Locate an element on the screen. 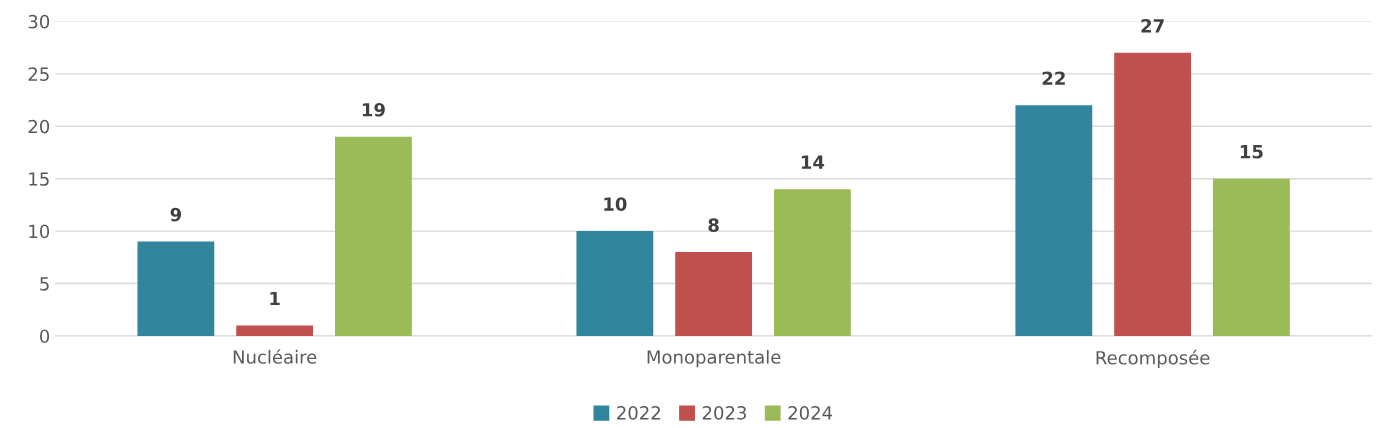  data-label: 15 is located at coordinates (1251, 152).